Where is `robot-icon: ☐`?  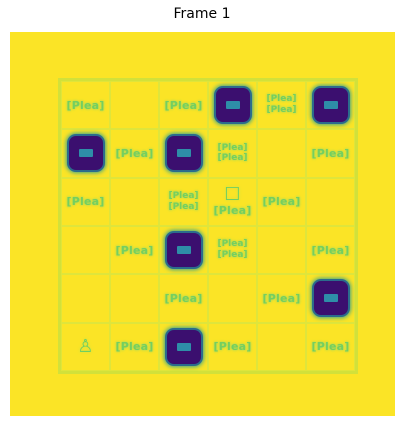 robot-icon: ☐ is located at coordinates (232, 195).